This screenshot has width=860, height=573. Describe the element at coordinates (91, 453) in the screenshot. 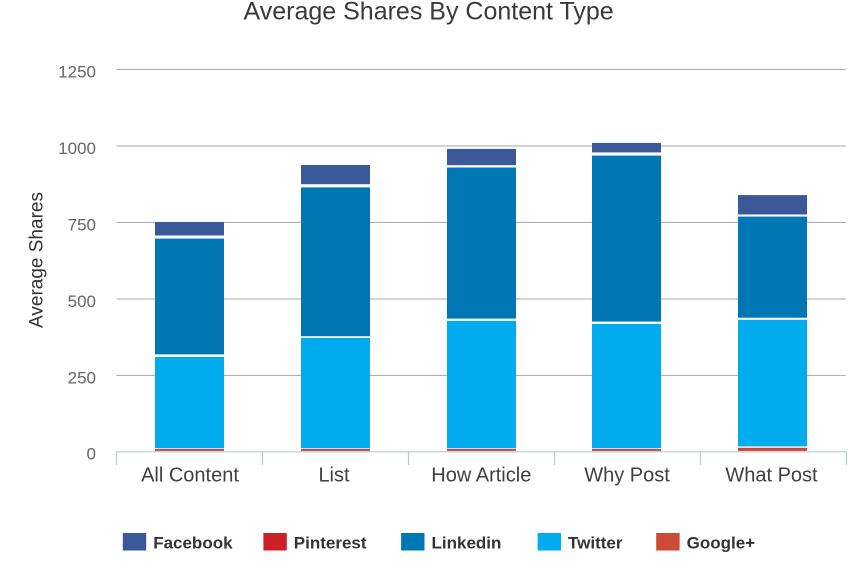

I see `svg-text: 0` at that location.